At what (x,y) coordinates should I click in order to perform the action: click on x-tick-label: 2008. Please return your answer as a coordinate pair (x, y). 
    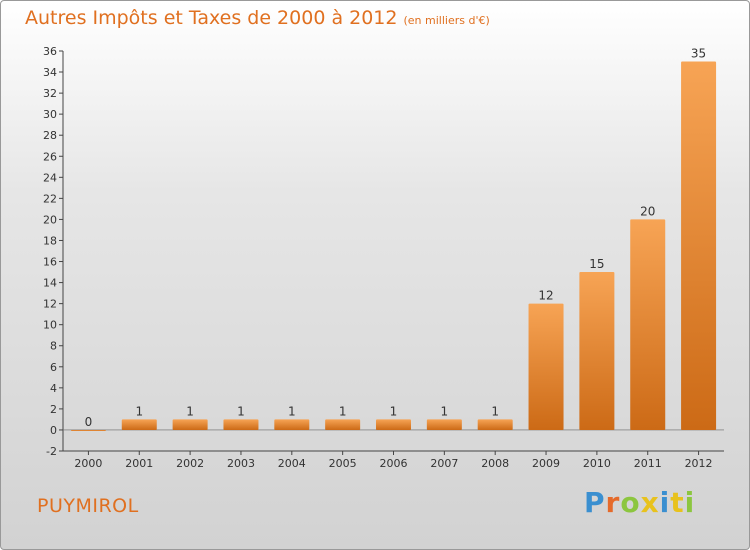
    Looking at the image, I should click on (495, 463).